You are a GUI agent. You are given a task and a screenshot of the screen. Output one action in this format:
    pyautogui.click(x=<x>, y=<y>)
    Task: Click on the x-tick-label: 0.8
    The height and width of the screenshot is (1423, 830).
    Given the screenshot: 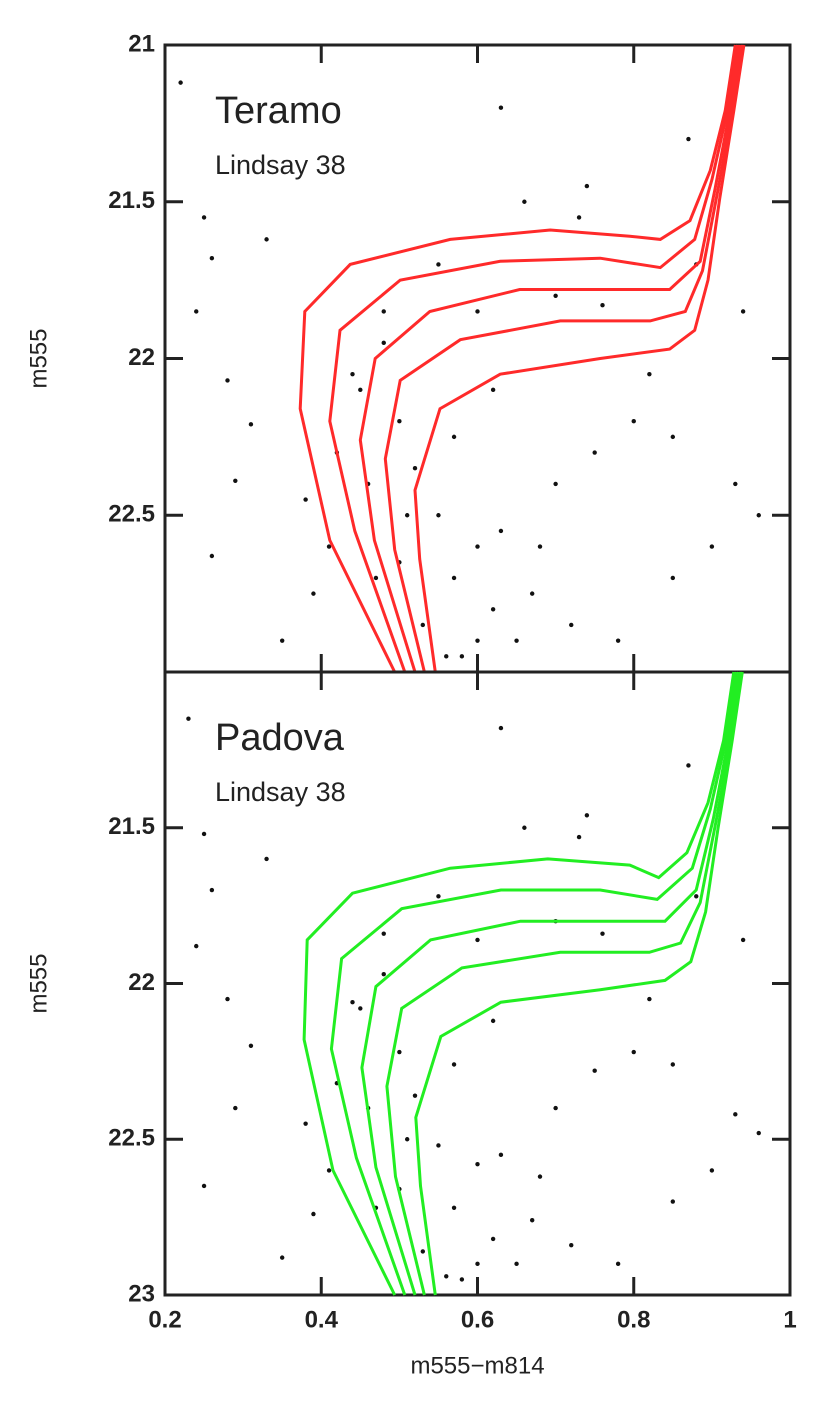 What is the action you would take?
    pyautogui.click(x=633, y=1319)
    